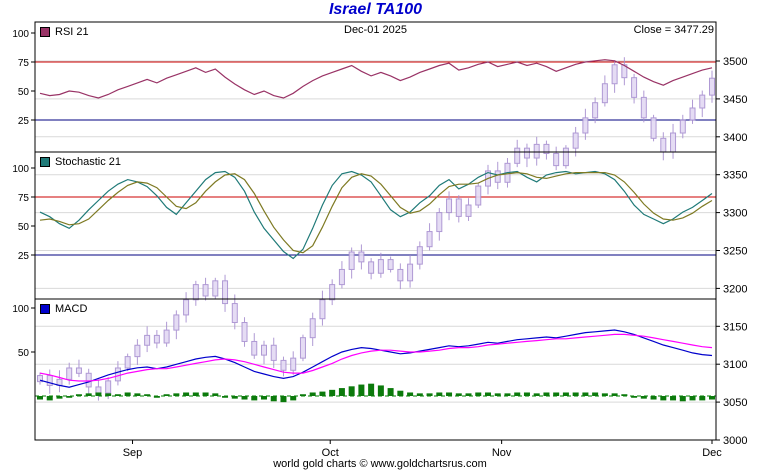  What do you see at coordinates (72, 32) in the screenshot?
I see `rsi-legend-label: RSI 21` at bounding box center [72, 32].